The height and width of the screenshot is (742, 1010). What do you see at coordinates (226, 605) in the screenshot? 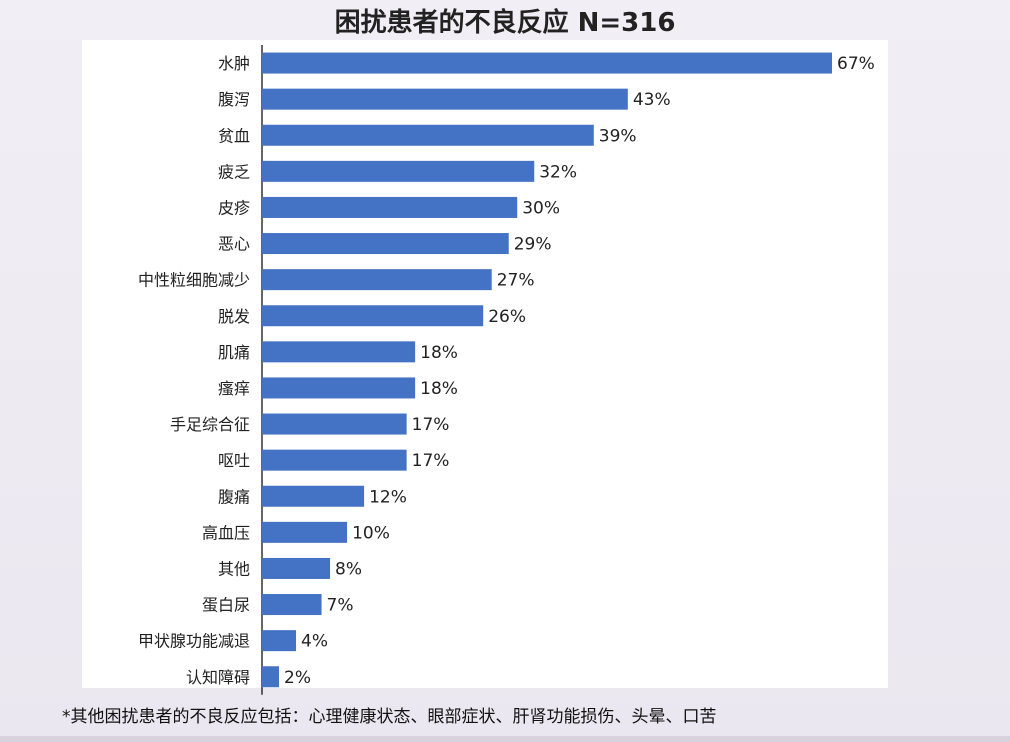
I see `category-label: 蛋白尿` at bounding box center [226, 605].